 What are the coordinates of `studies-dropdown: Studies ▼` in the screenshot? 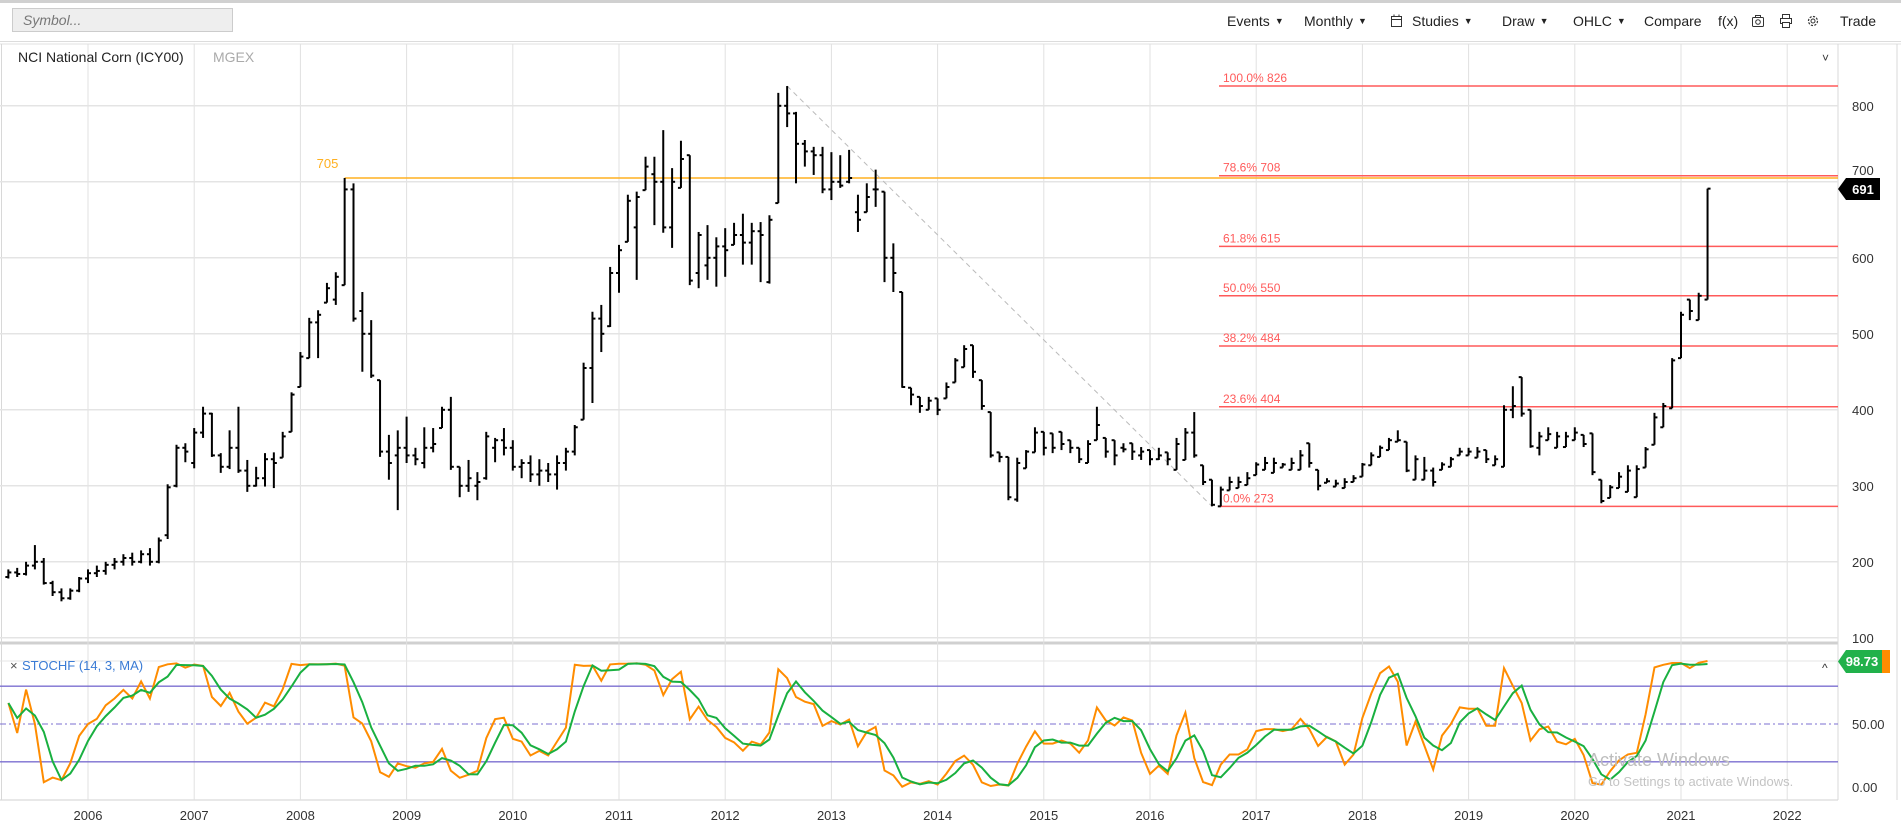 It's located at (1442, 21).